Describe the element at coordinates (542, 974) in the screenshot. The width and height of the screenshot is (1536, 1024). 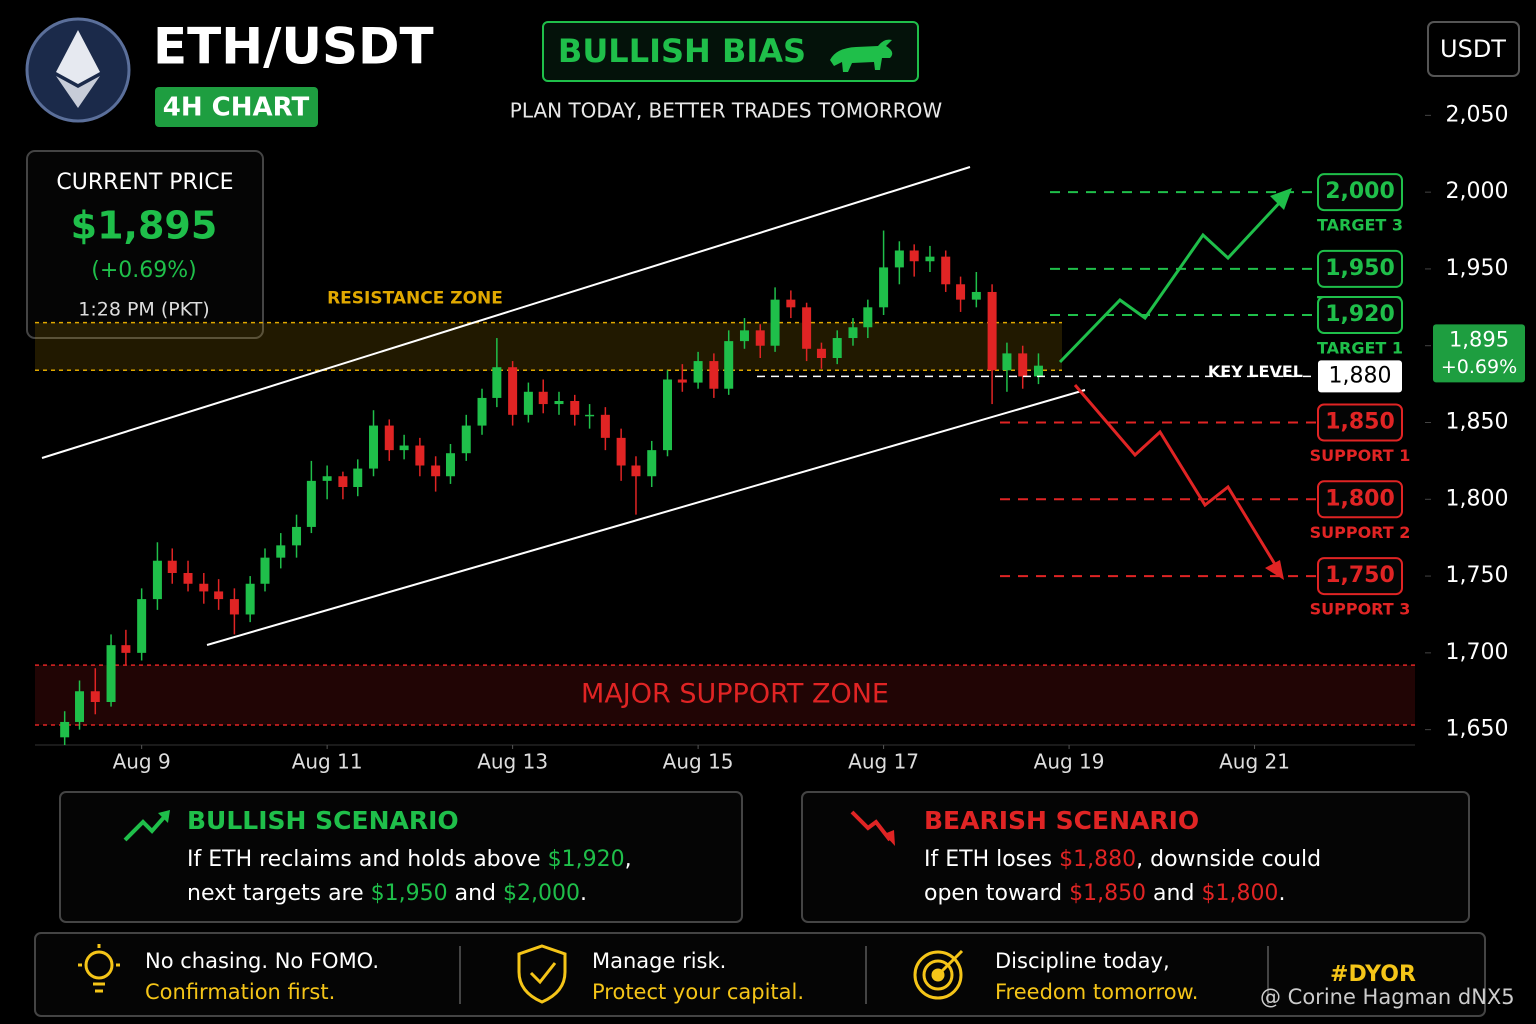
I see `shield-icon` at that location.